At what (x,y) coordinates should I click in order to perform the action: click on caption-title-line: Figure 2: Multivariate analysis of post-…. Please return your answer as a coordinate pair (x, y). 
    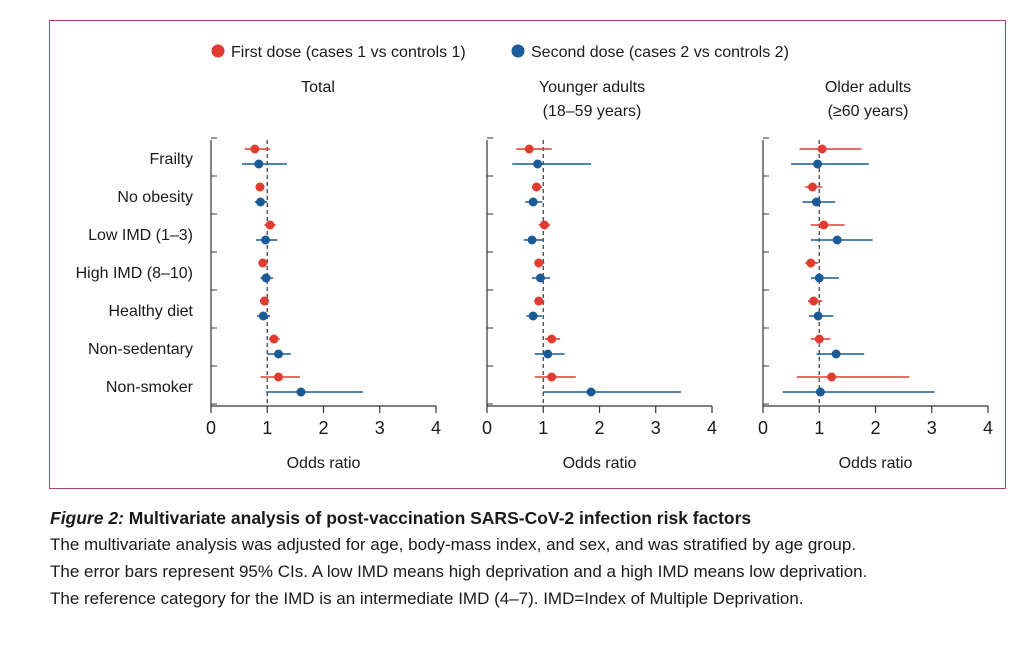
    Looking at the image, I should click on (530, 518).